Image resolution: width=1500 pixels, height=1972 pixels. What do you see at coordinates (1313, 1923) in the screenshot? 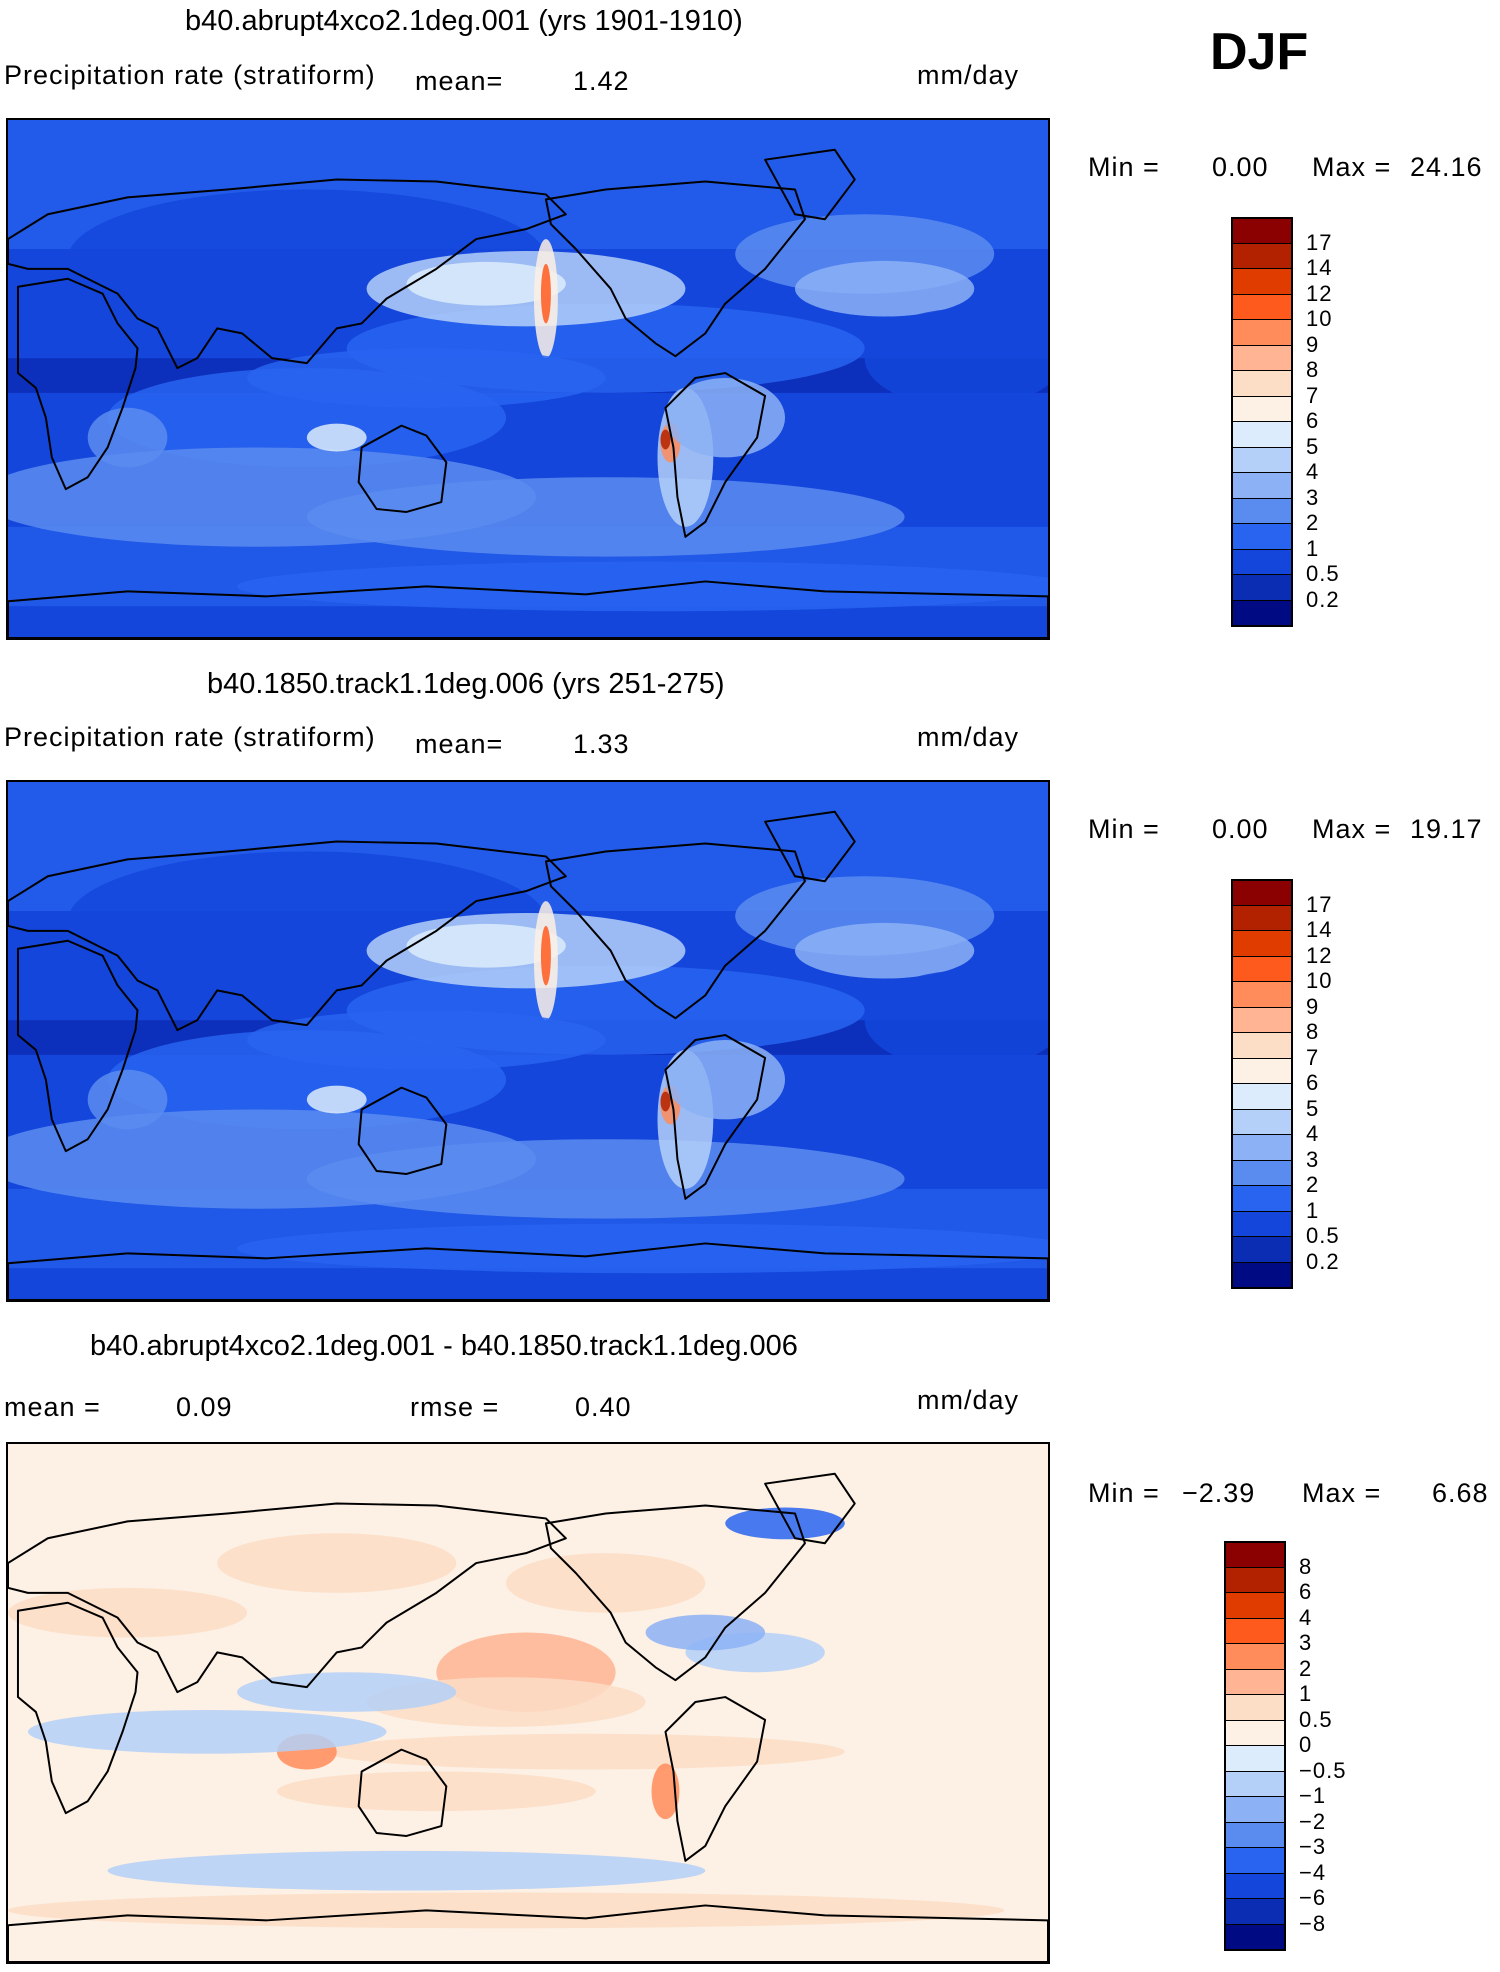
I see `colorbar-tick-label: −8` at bounding box center [1313, 1923].